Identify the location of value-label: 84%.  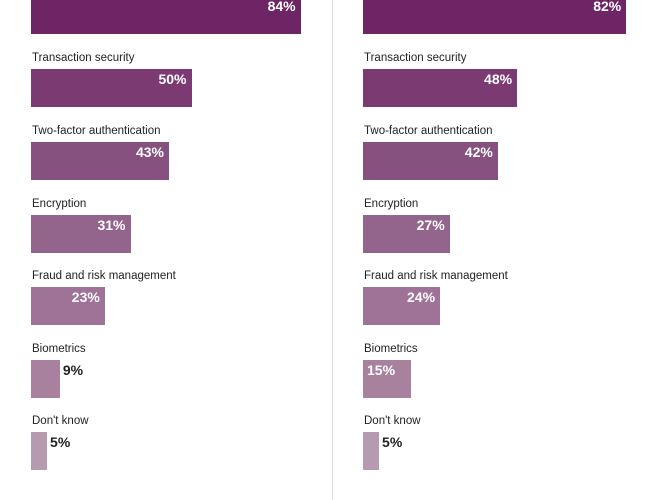
(281, 7).